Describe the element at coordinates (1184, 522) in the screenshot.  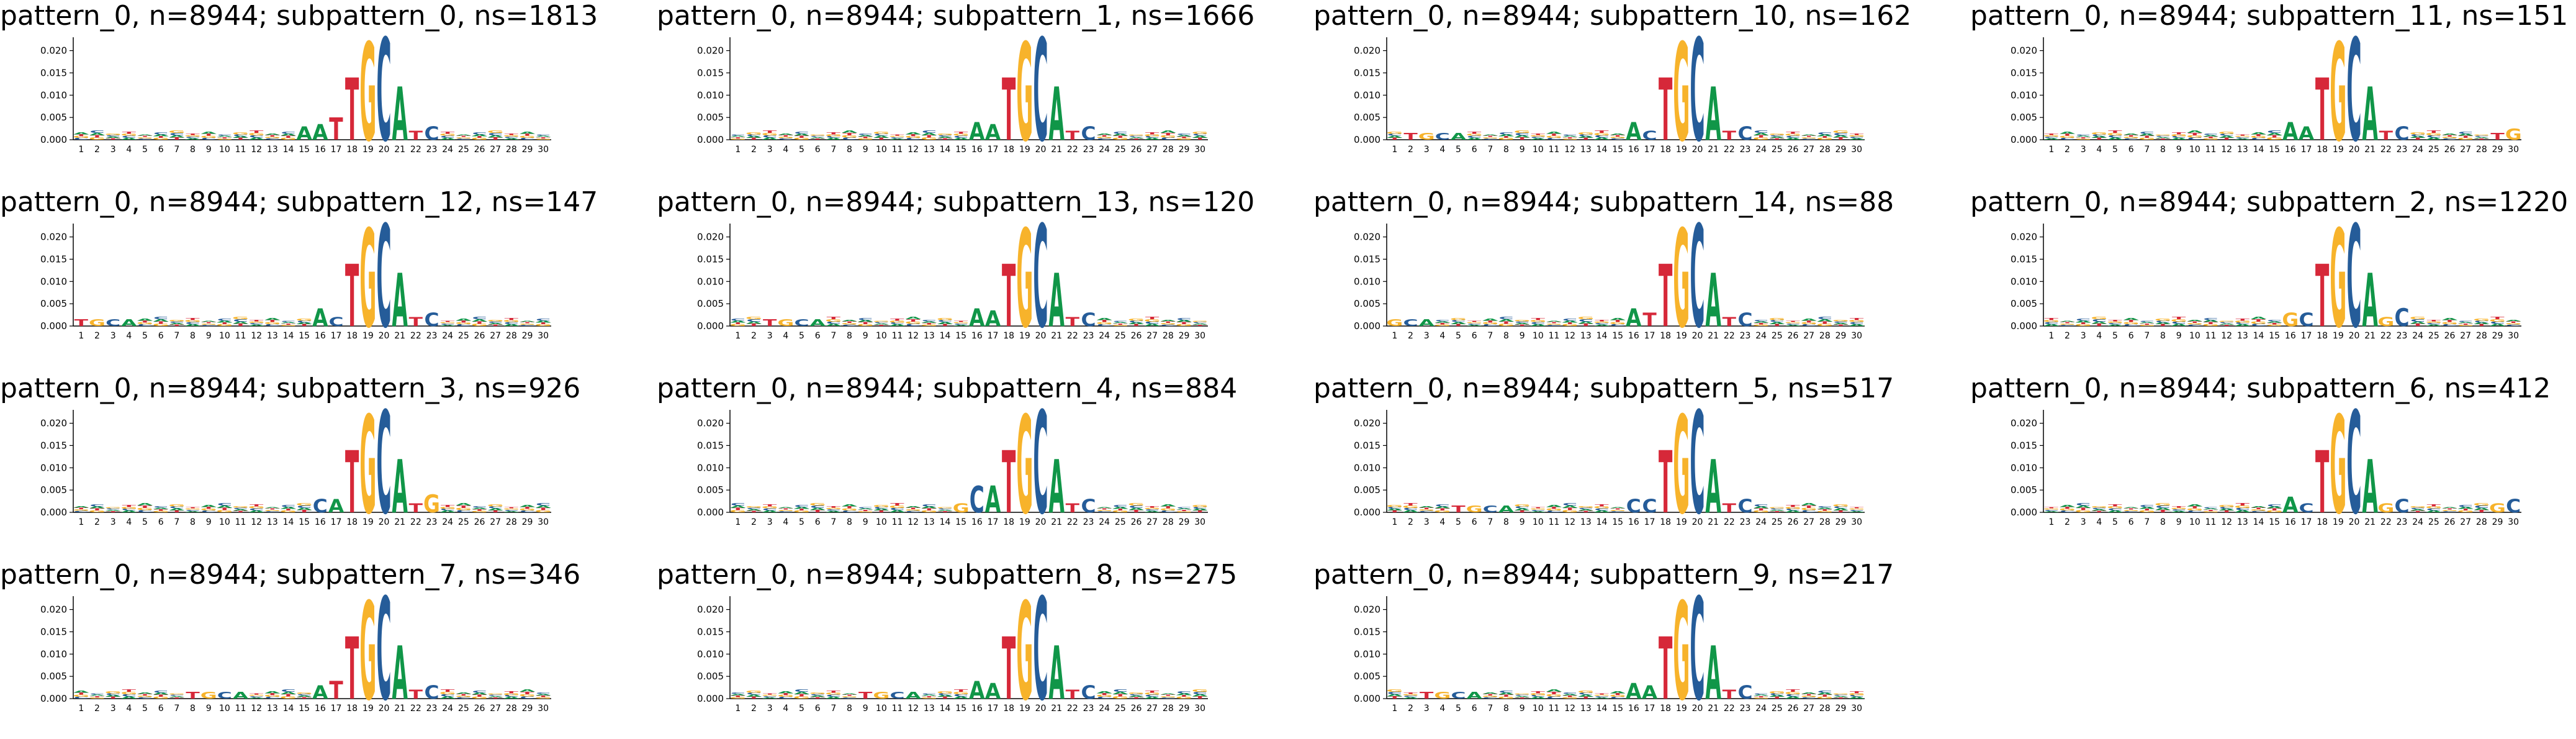
I see `x-tick-label: 29` at that location.